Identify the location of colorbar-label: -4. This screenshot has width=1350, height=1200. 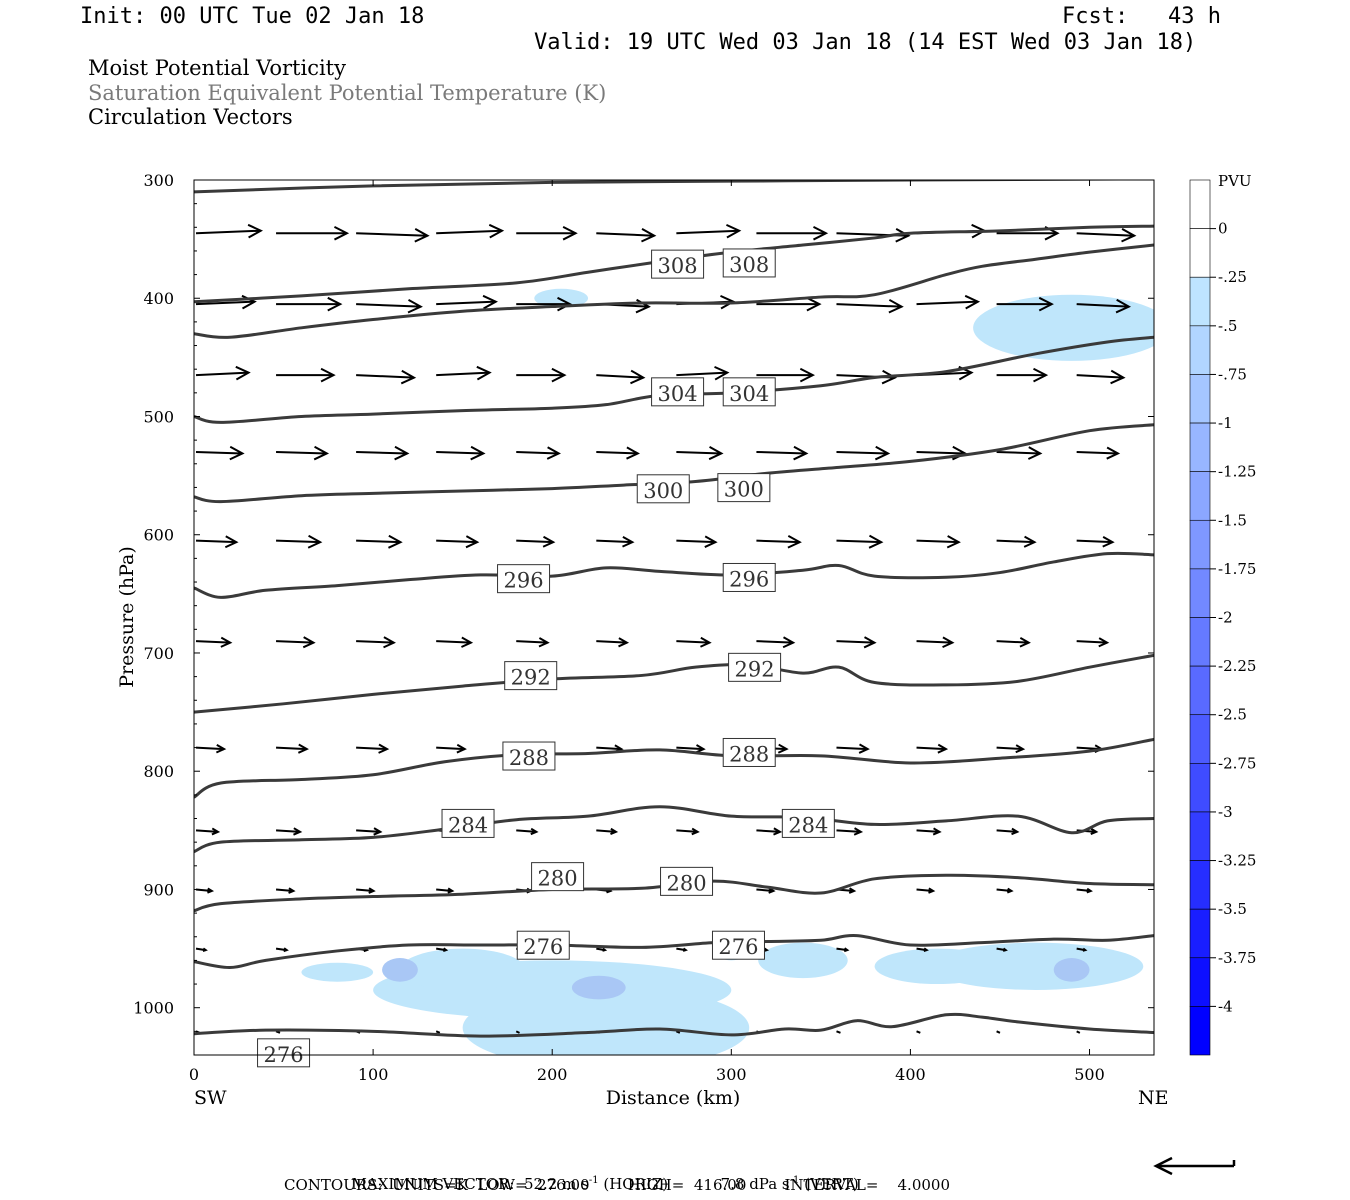
(1225, 1006).